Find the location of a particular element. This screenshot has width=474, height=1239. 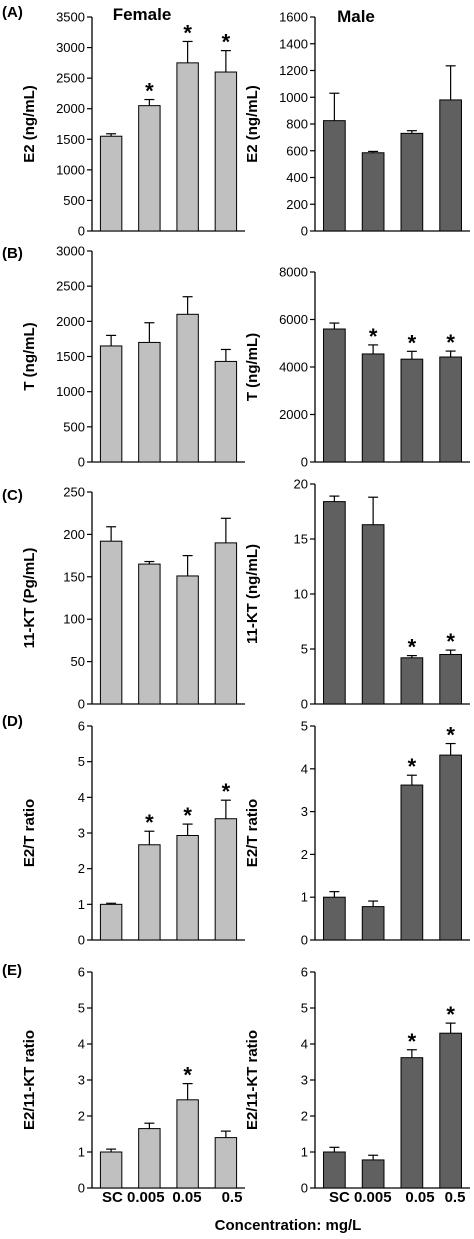

y-tick-label-b-male-2: 4000 is located at coordinates (293, 367).